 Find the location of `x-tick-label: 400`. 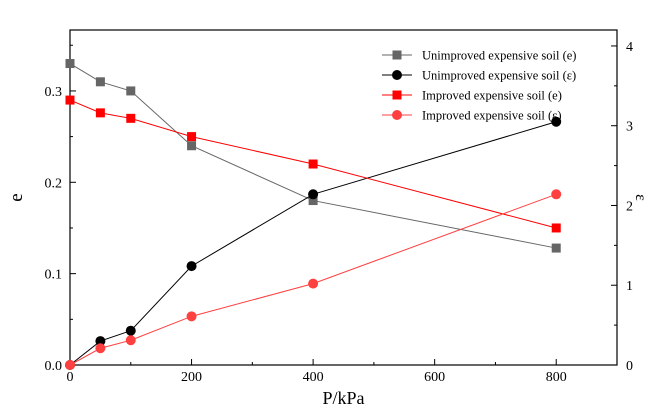

x-tick-label: 400 is located at coordinates (313, 377).